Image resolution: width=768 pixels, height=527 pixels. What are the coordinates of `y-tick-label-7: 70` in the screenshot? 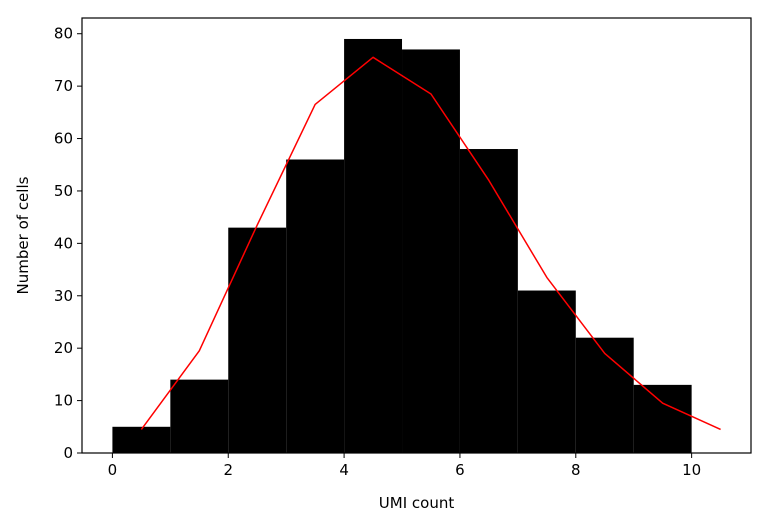 It's located at (63, 86).